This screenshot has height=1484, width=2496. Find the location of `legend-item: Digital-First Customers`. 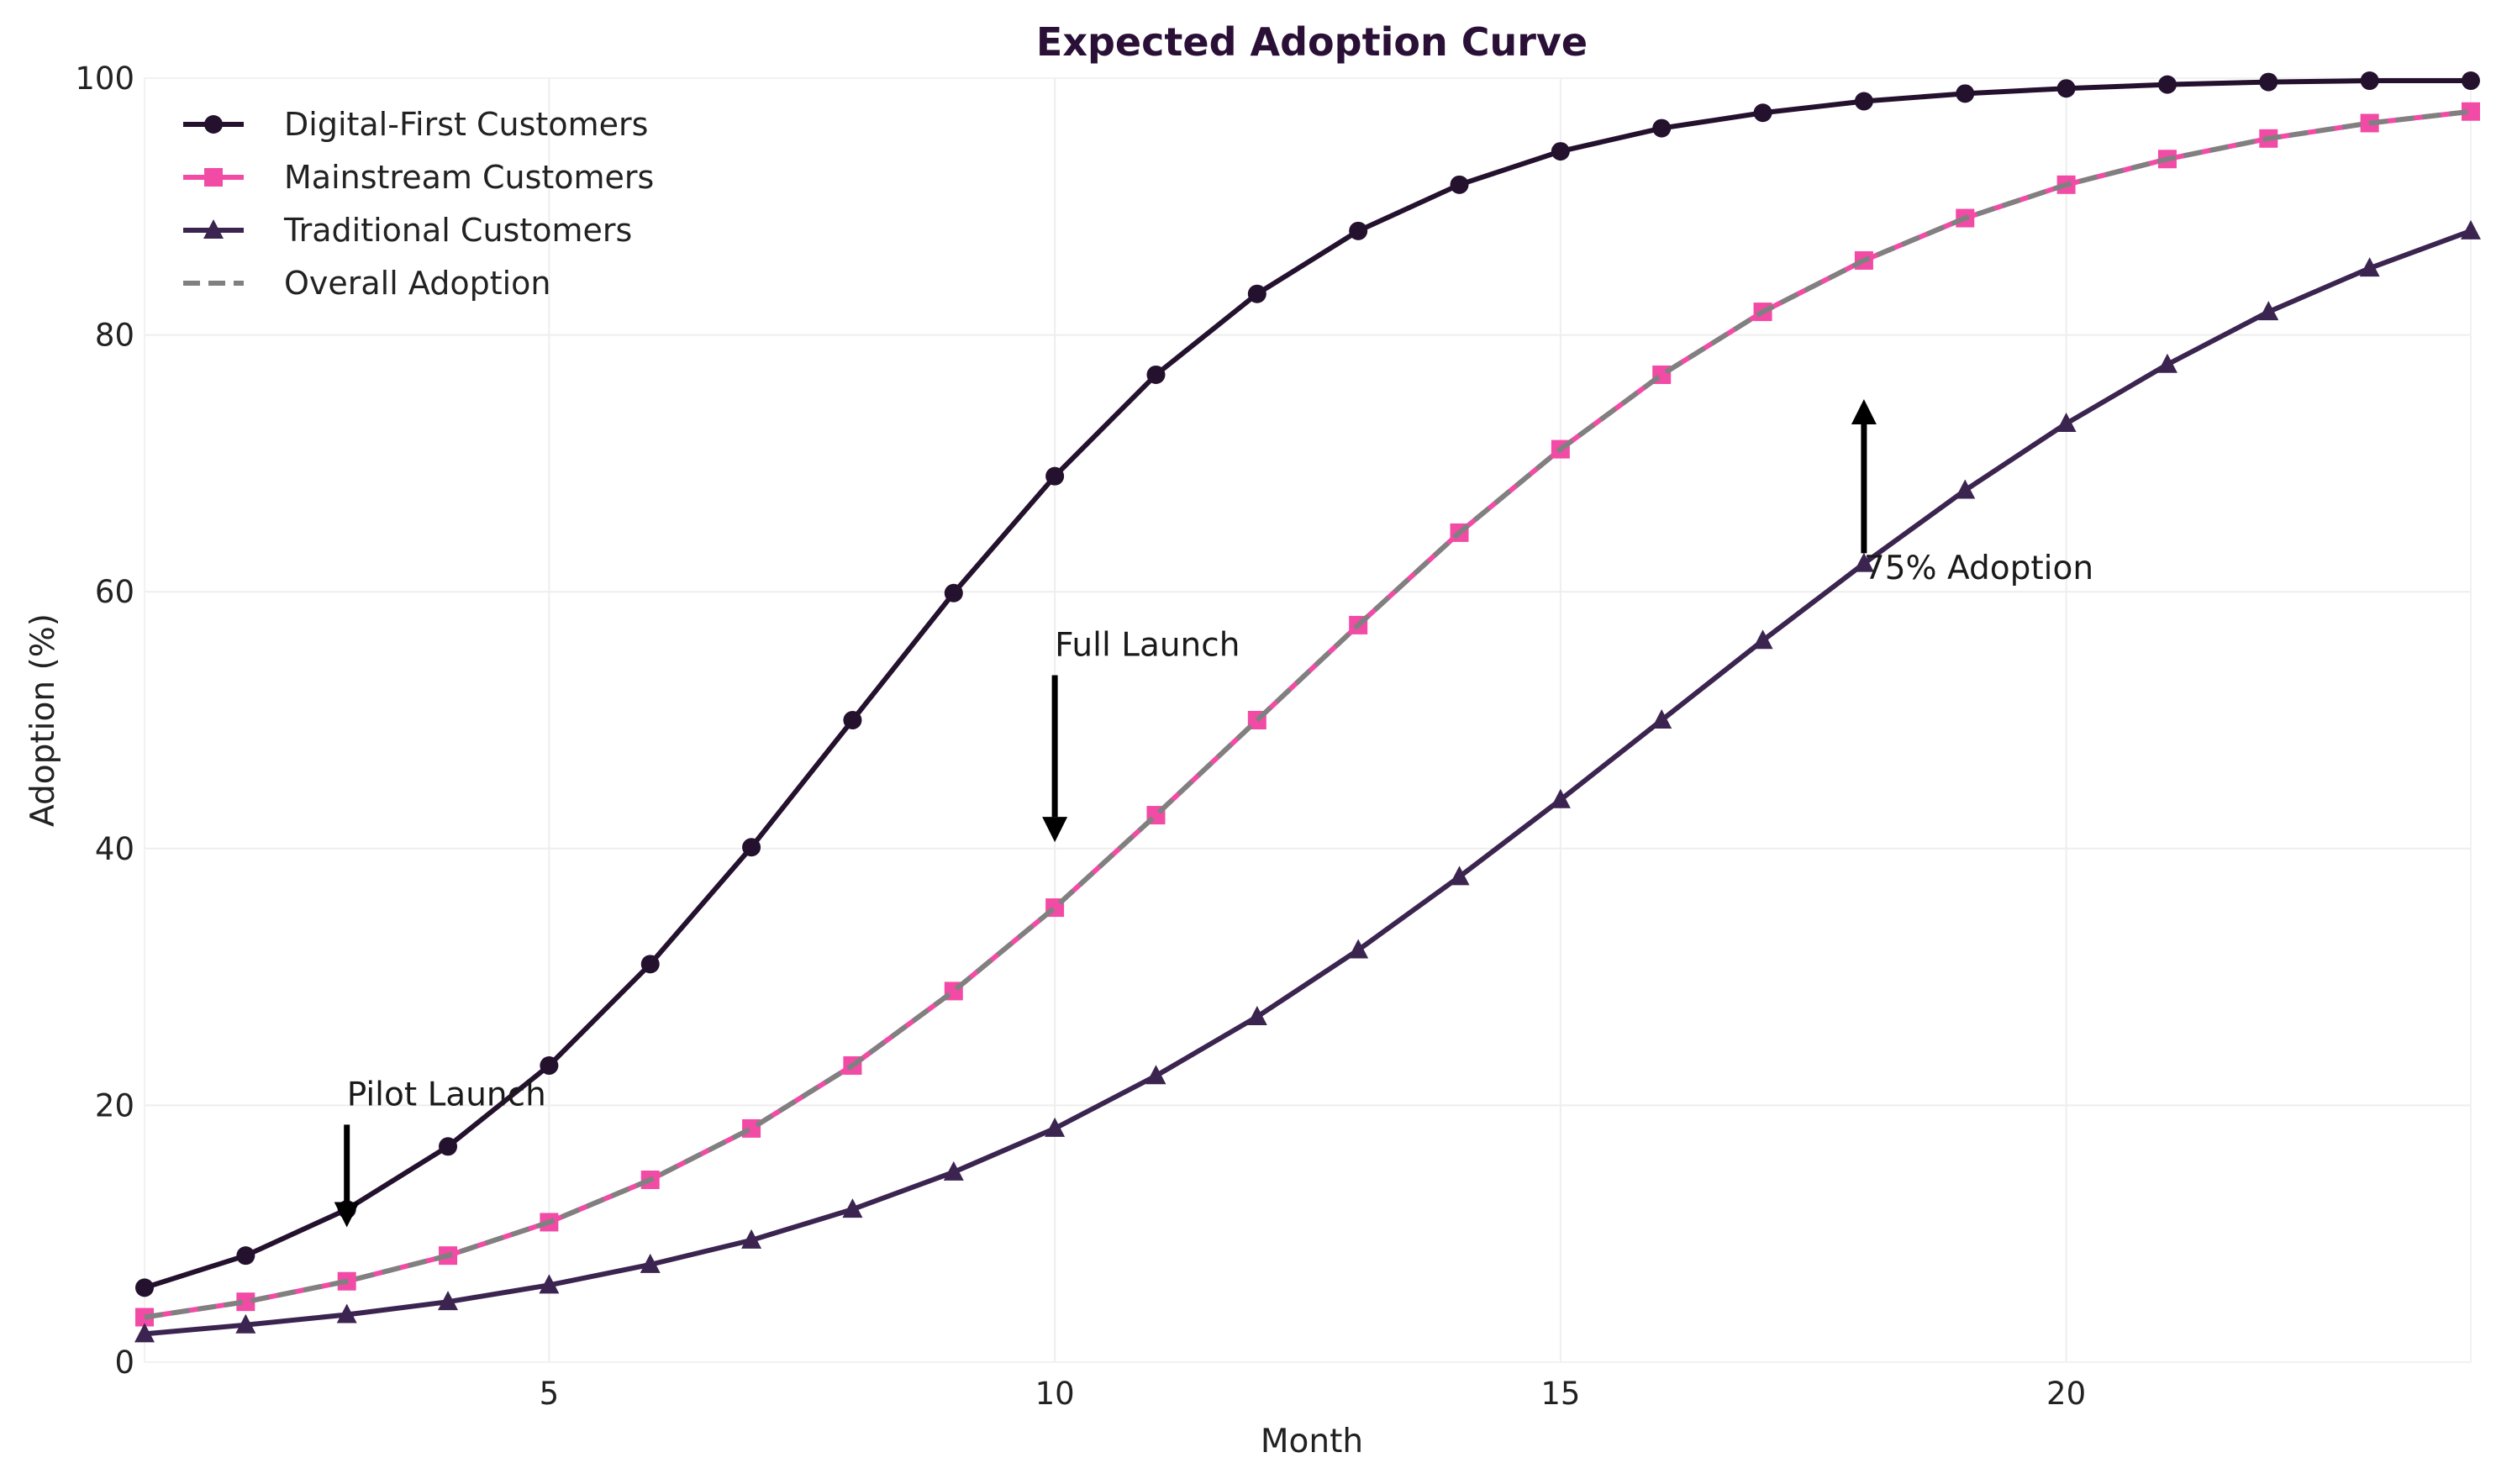

legend-item: Digital-First Customers is located at coordinates (415, 125).